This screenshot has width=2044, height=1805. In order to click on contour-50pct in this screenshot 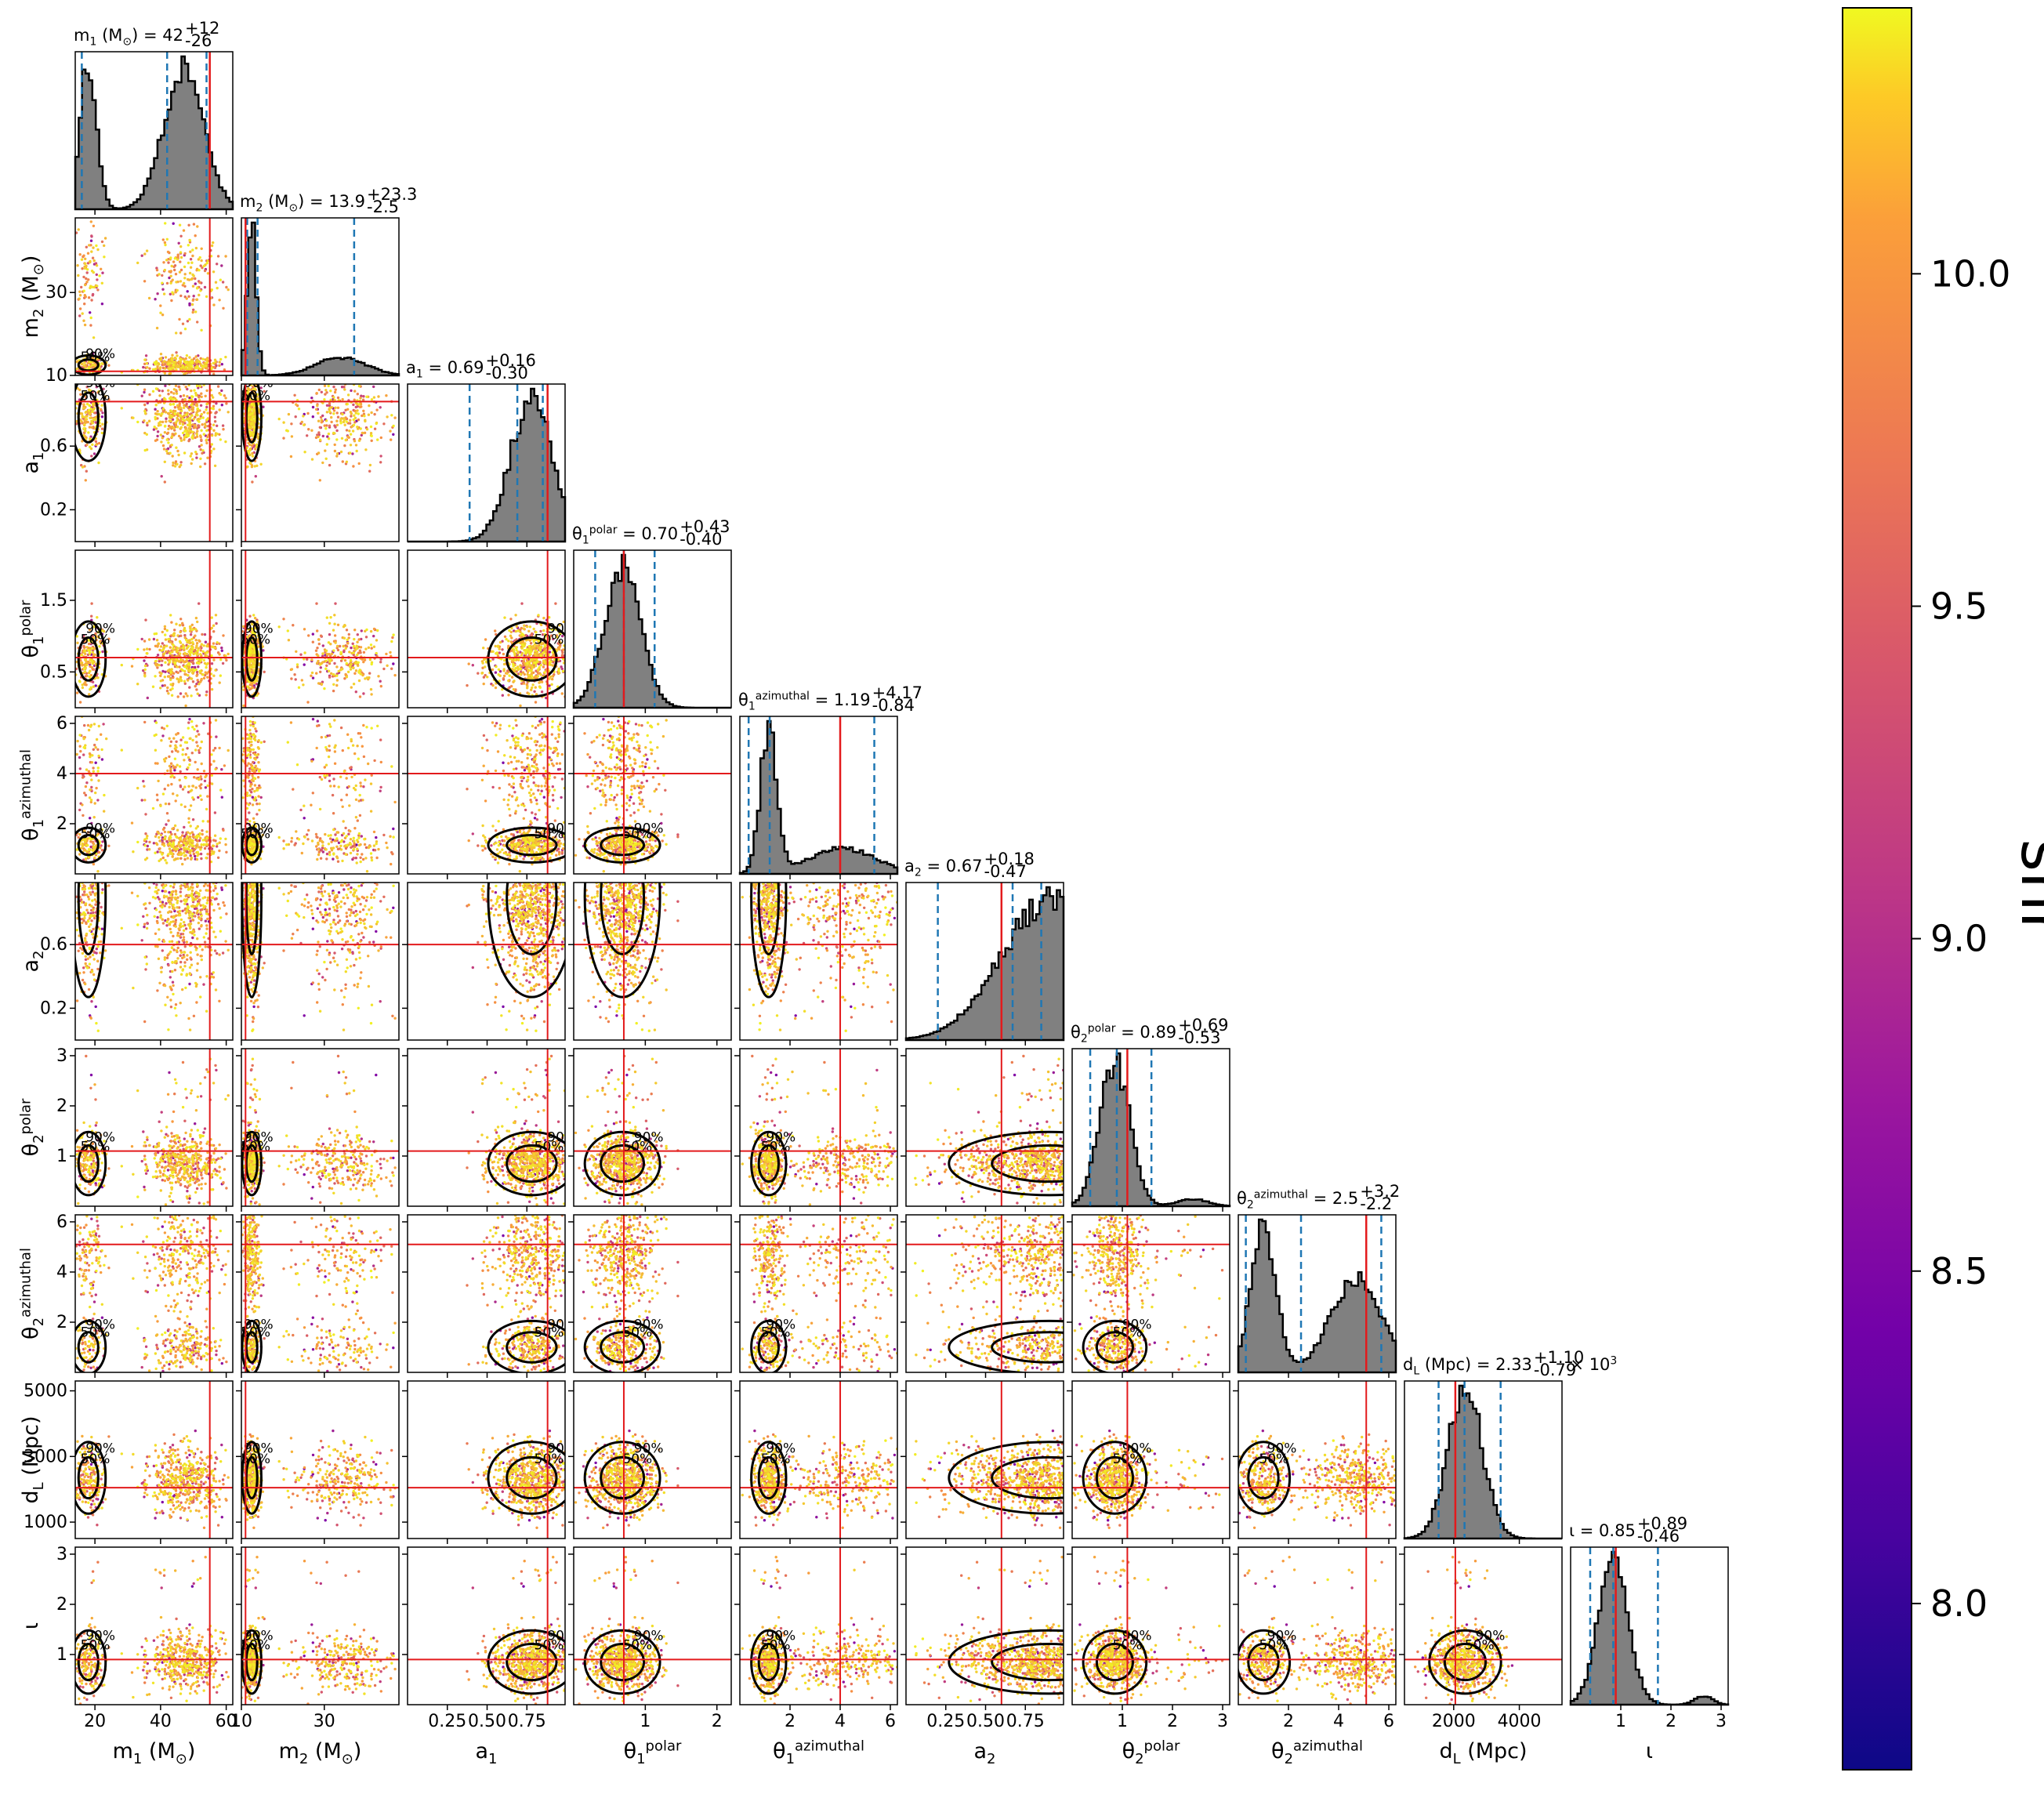, I will do `click(88, 659)`.